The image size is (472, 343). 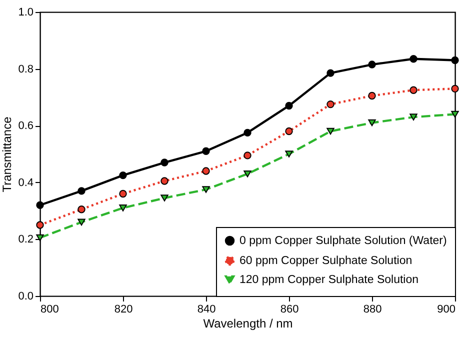 I want to click on y-tick-label: 0.8, so click(x=26, y=69).